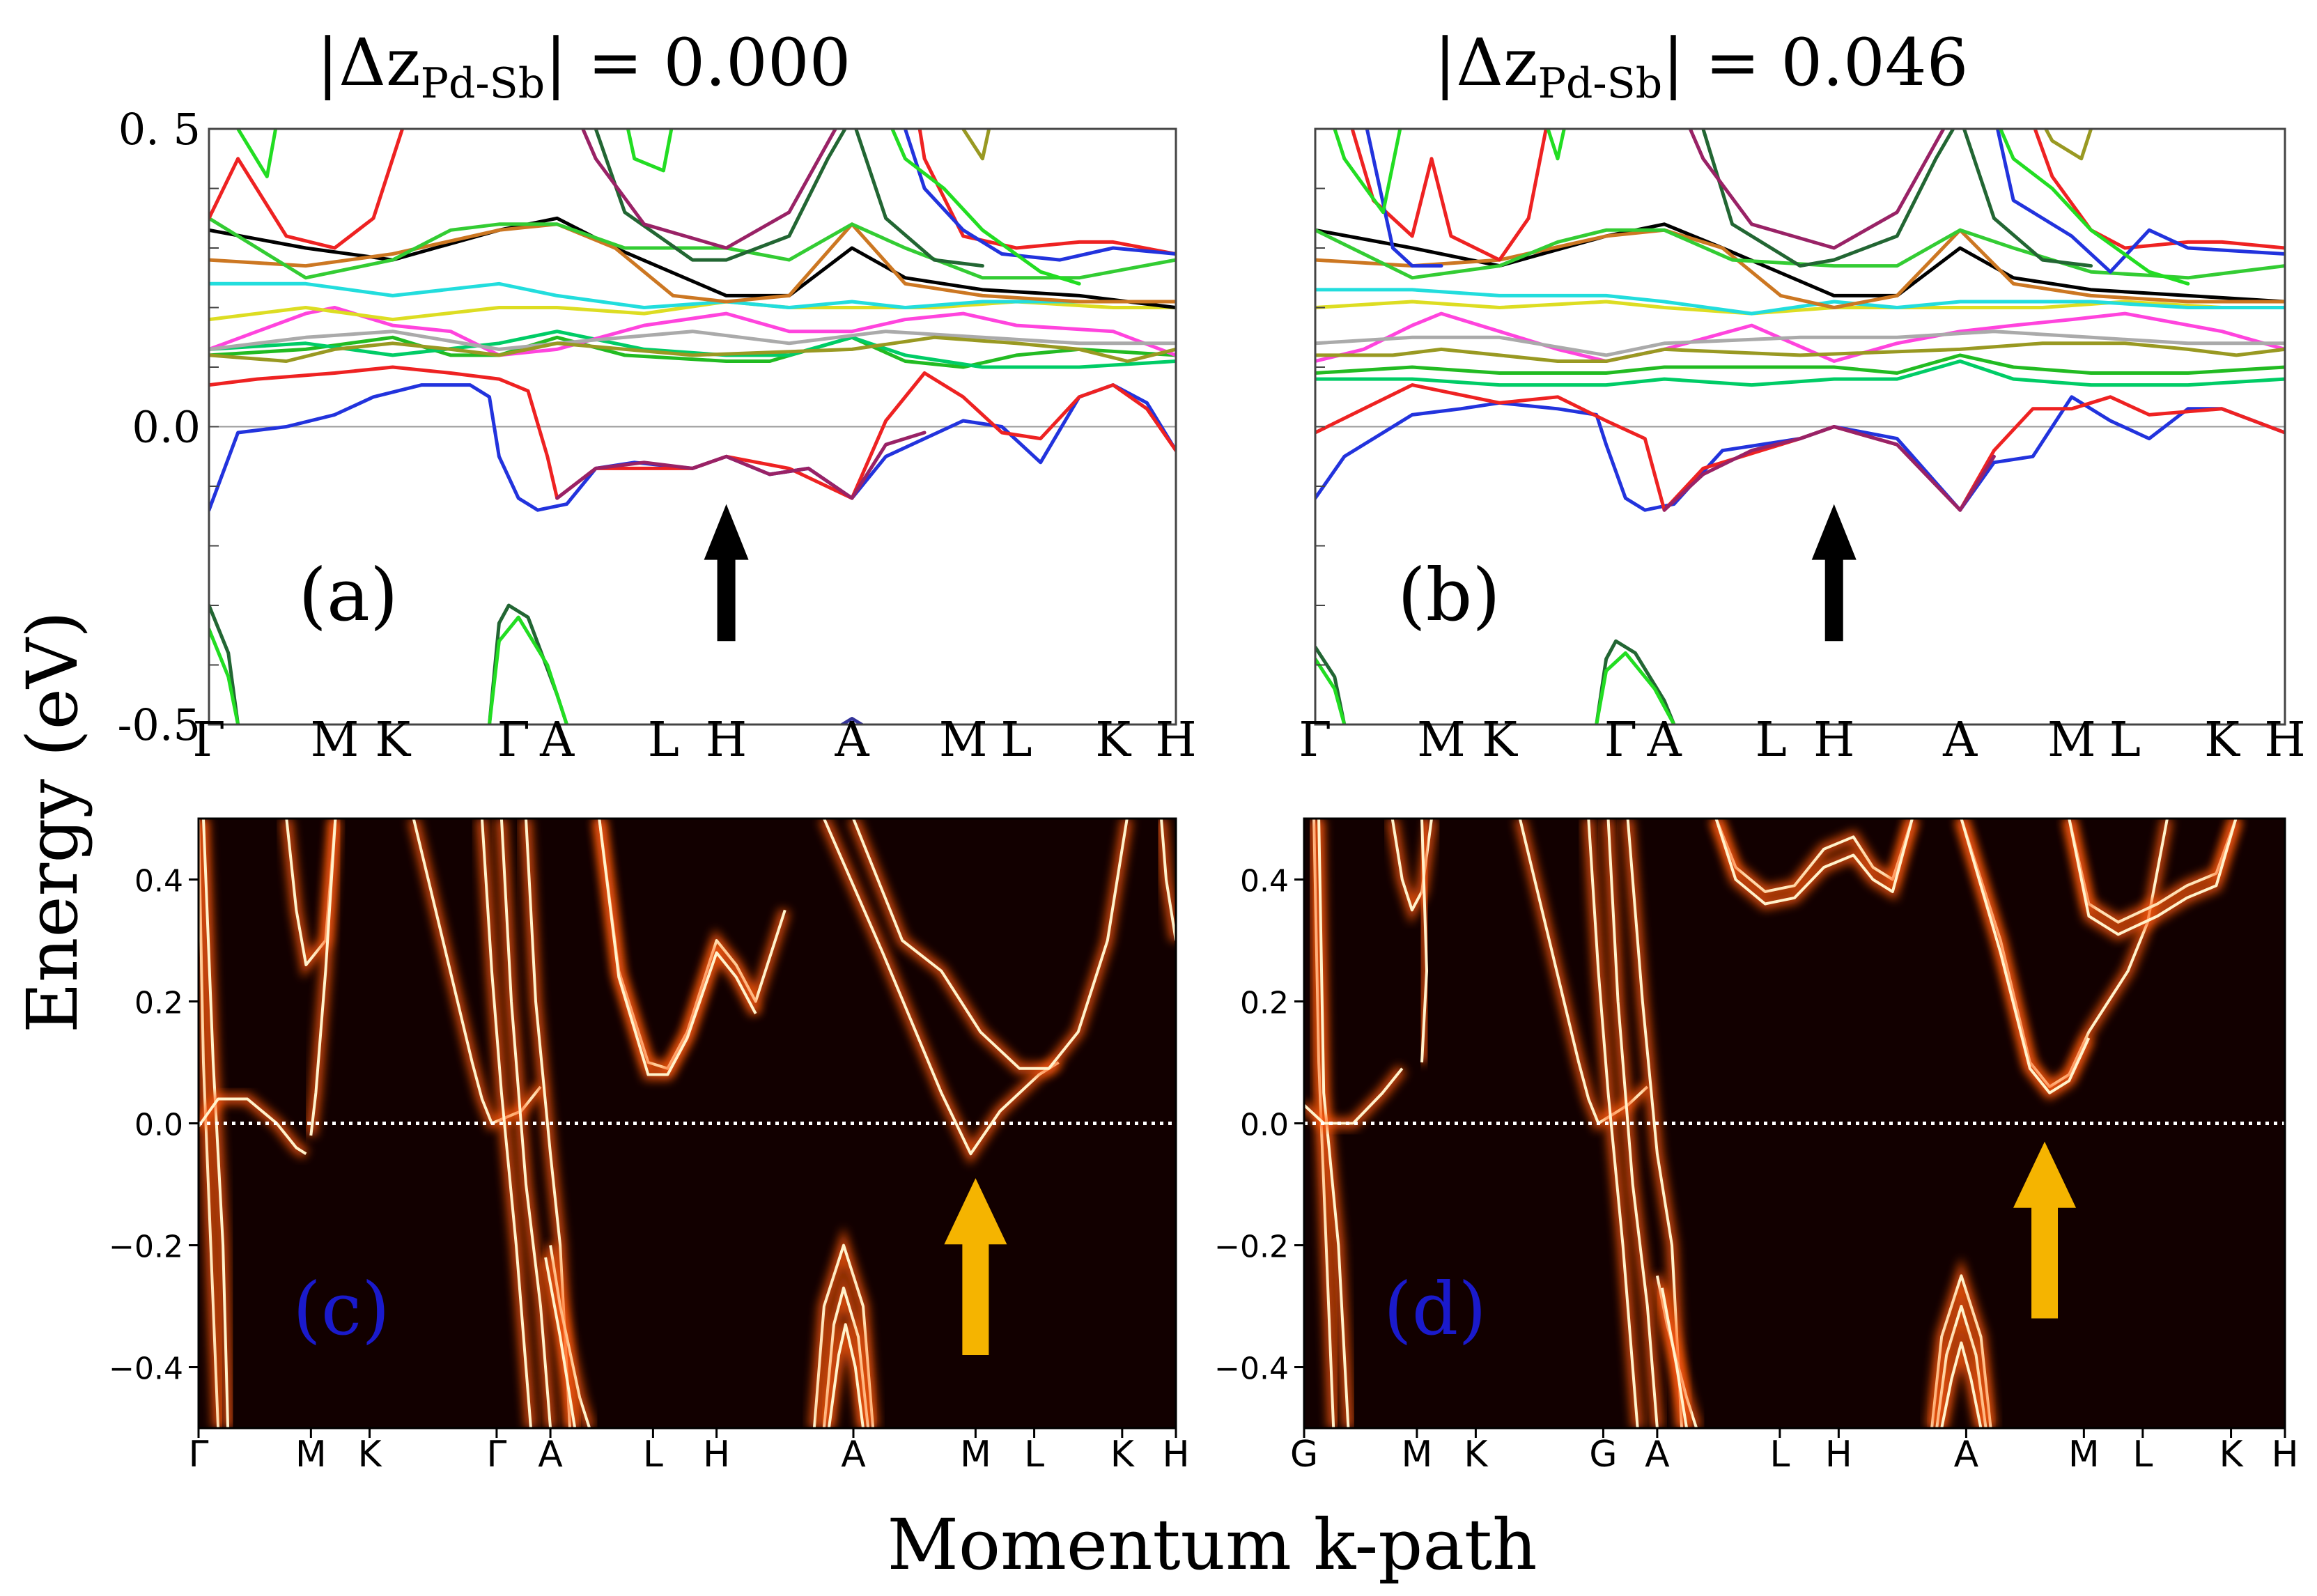 Image resolution: width=2317 pixels, height=1596 pixels. What do you see at coordinates (160, 129) in the screenshot?
I see `y-tick-label: 0. 5` at bounding box center [160, 129].